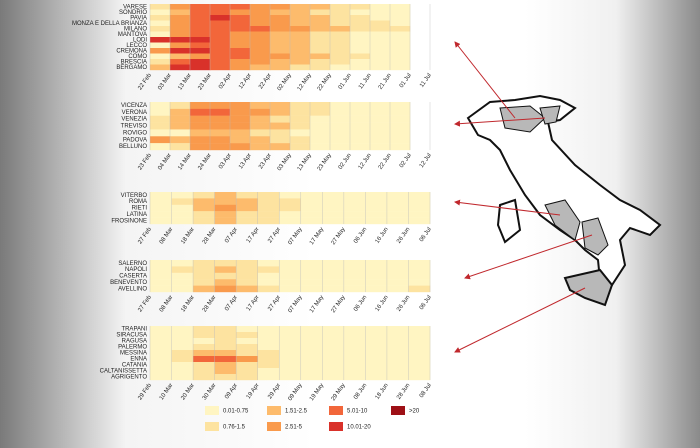 This screenshot has width=700, height=448. What do you see at coordinates (274, 236) in the screenshot?
I see `x-tick-label: 27 Apr` at bounding box center [274, 236].